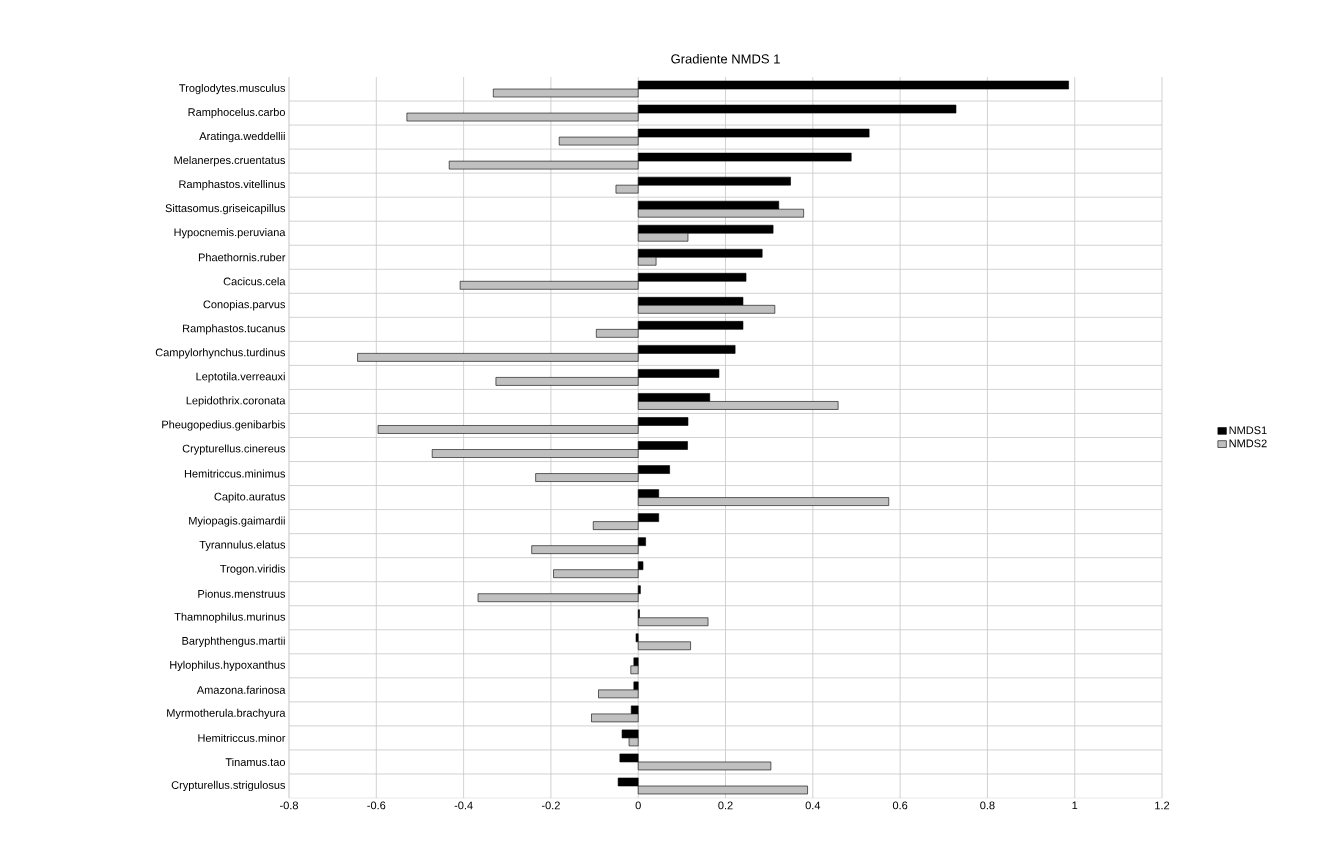  Describe the element at coordinates (255, 761) in the screenshot. I see `y-tick-label: Tinamus.tao` at that location.